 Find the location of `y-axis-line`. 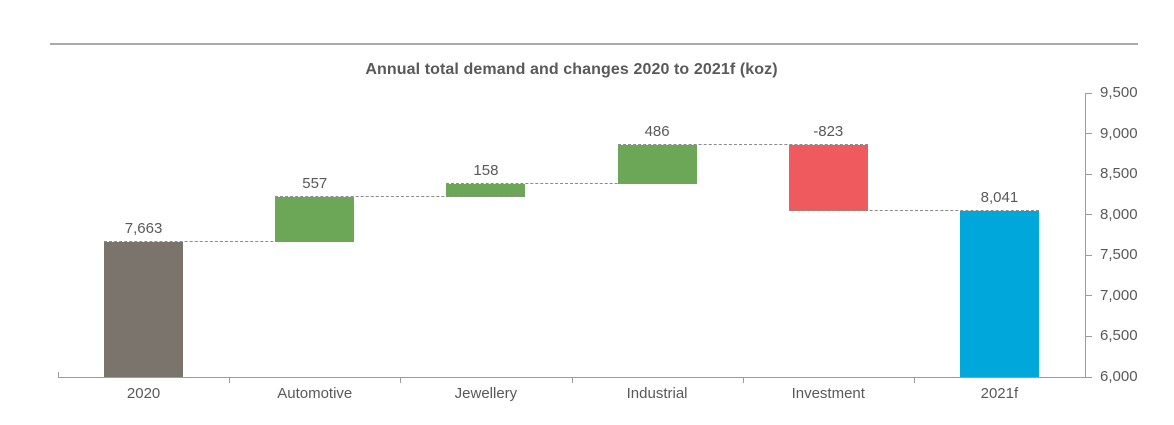

y-axis-line is located at coordinates (1085, 235).